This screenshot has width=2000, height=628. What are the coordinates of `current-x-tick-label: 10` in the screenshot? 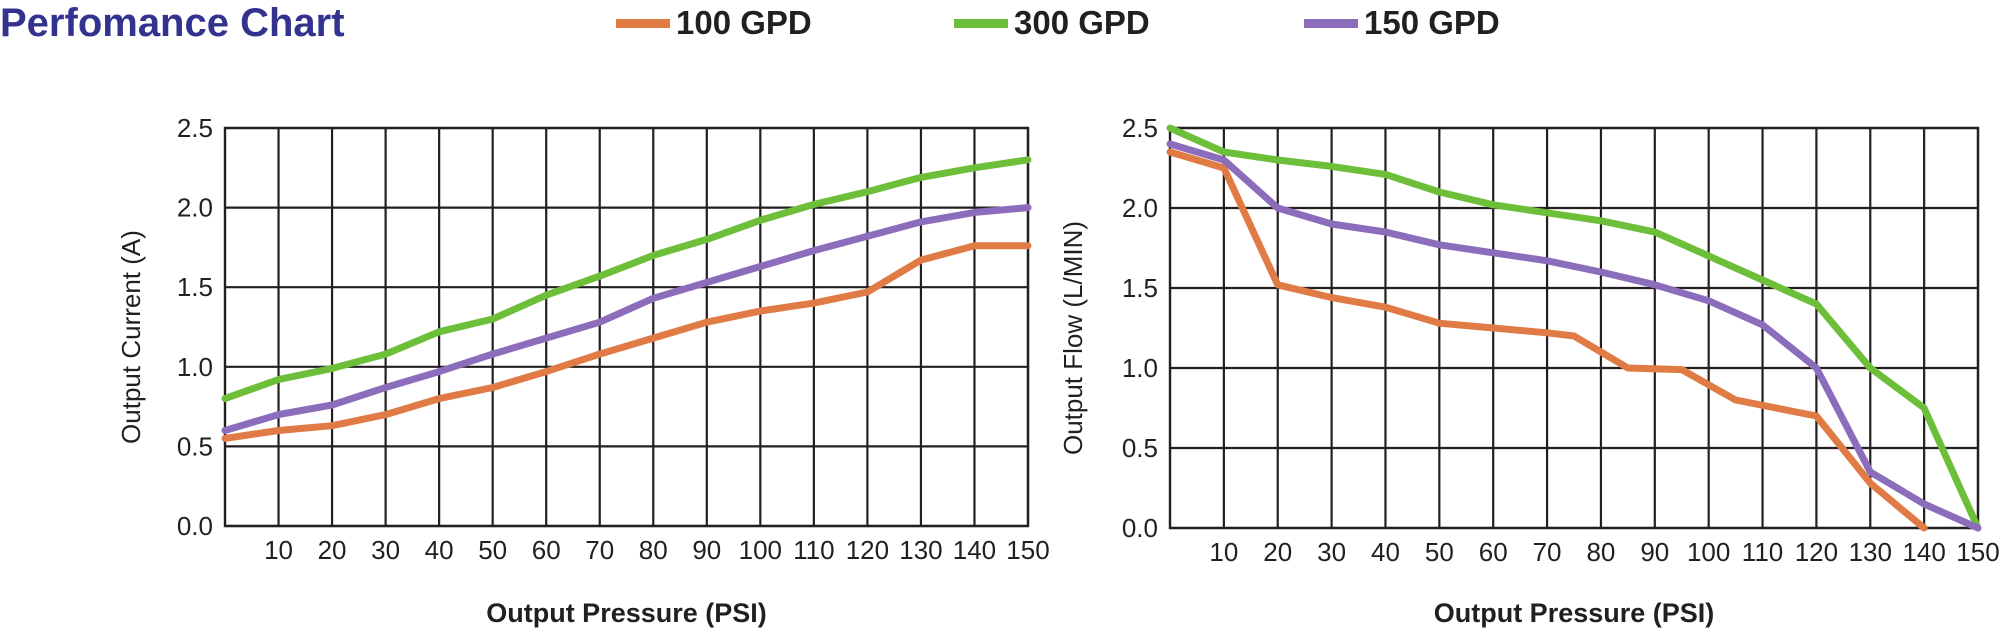 It's located at (278, 550).